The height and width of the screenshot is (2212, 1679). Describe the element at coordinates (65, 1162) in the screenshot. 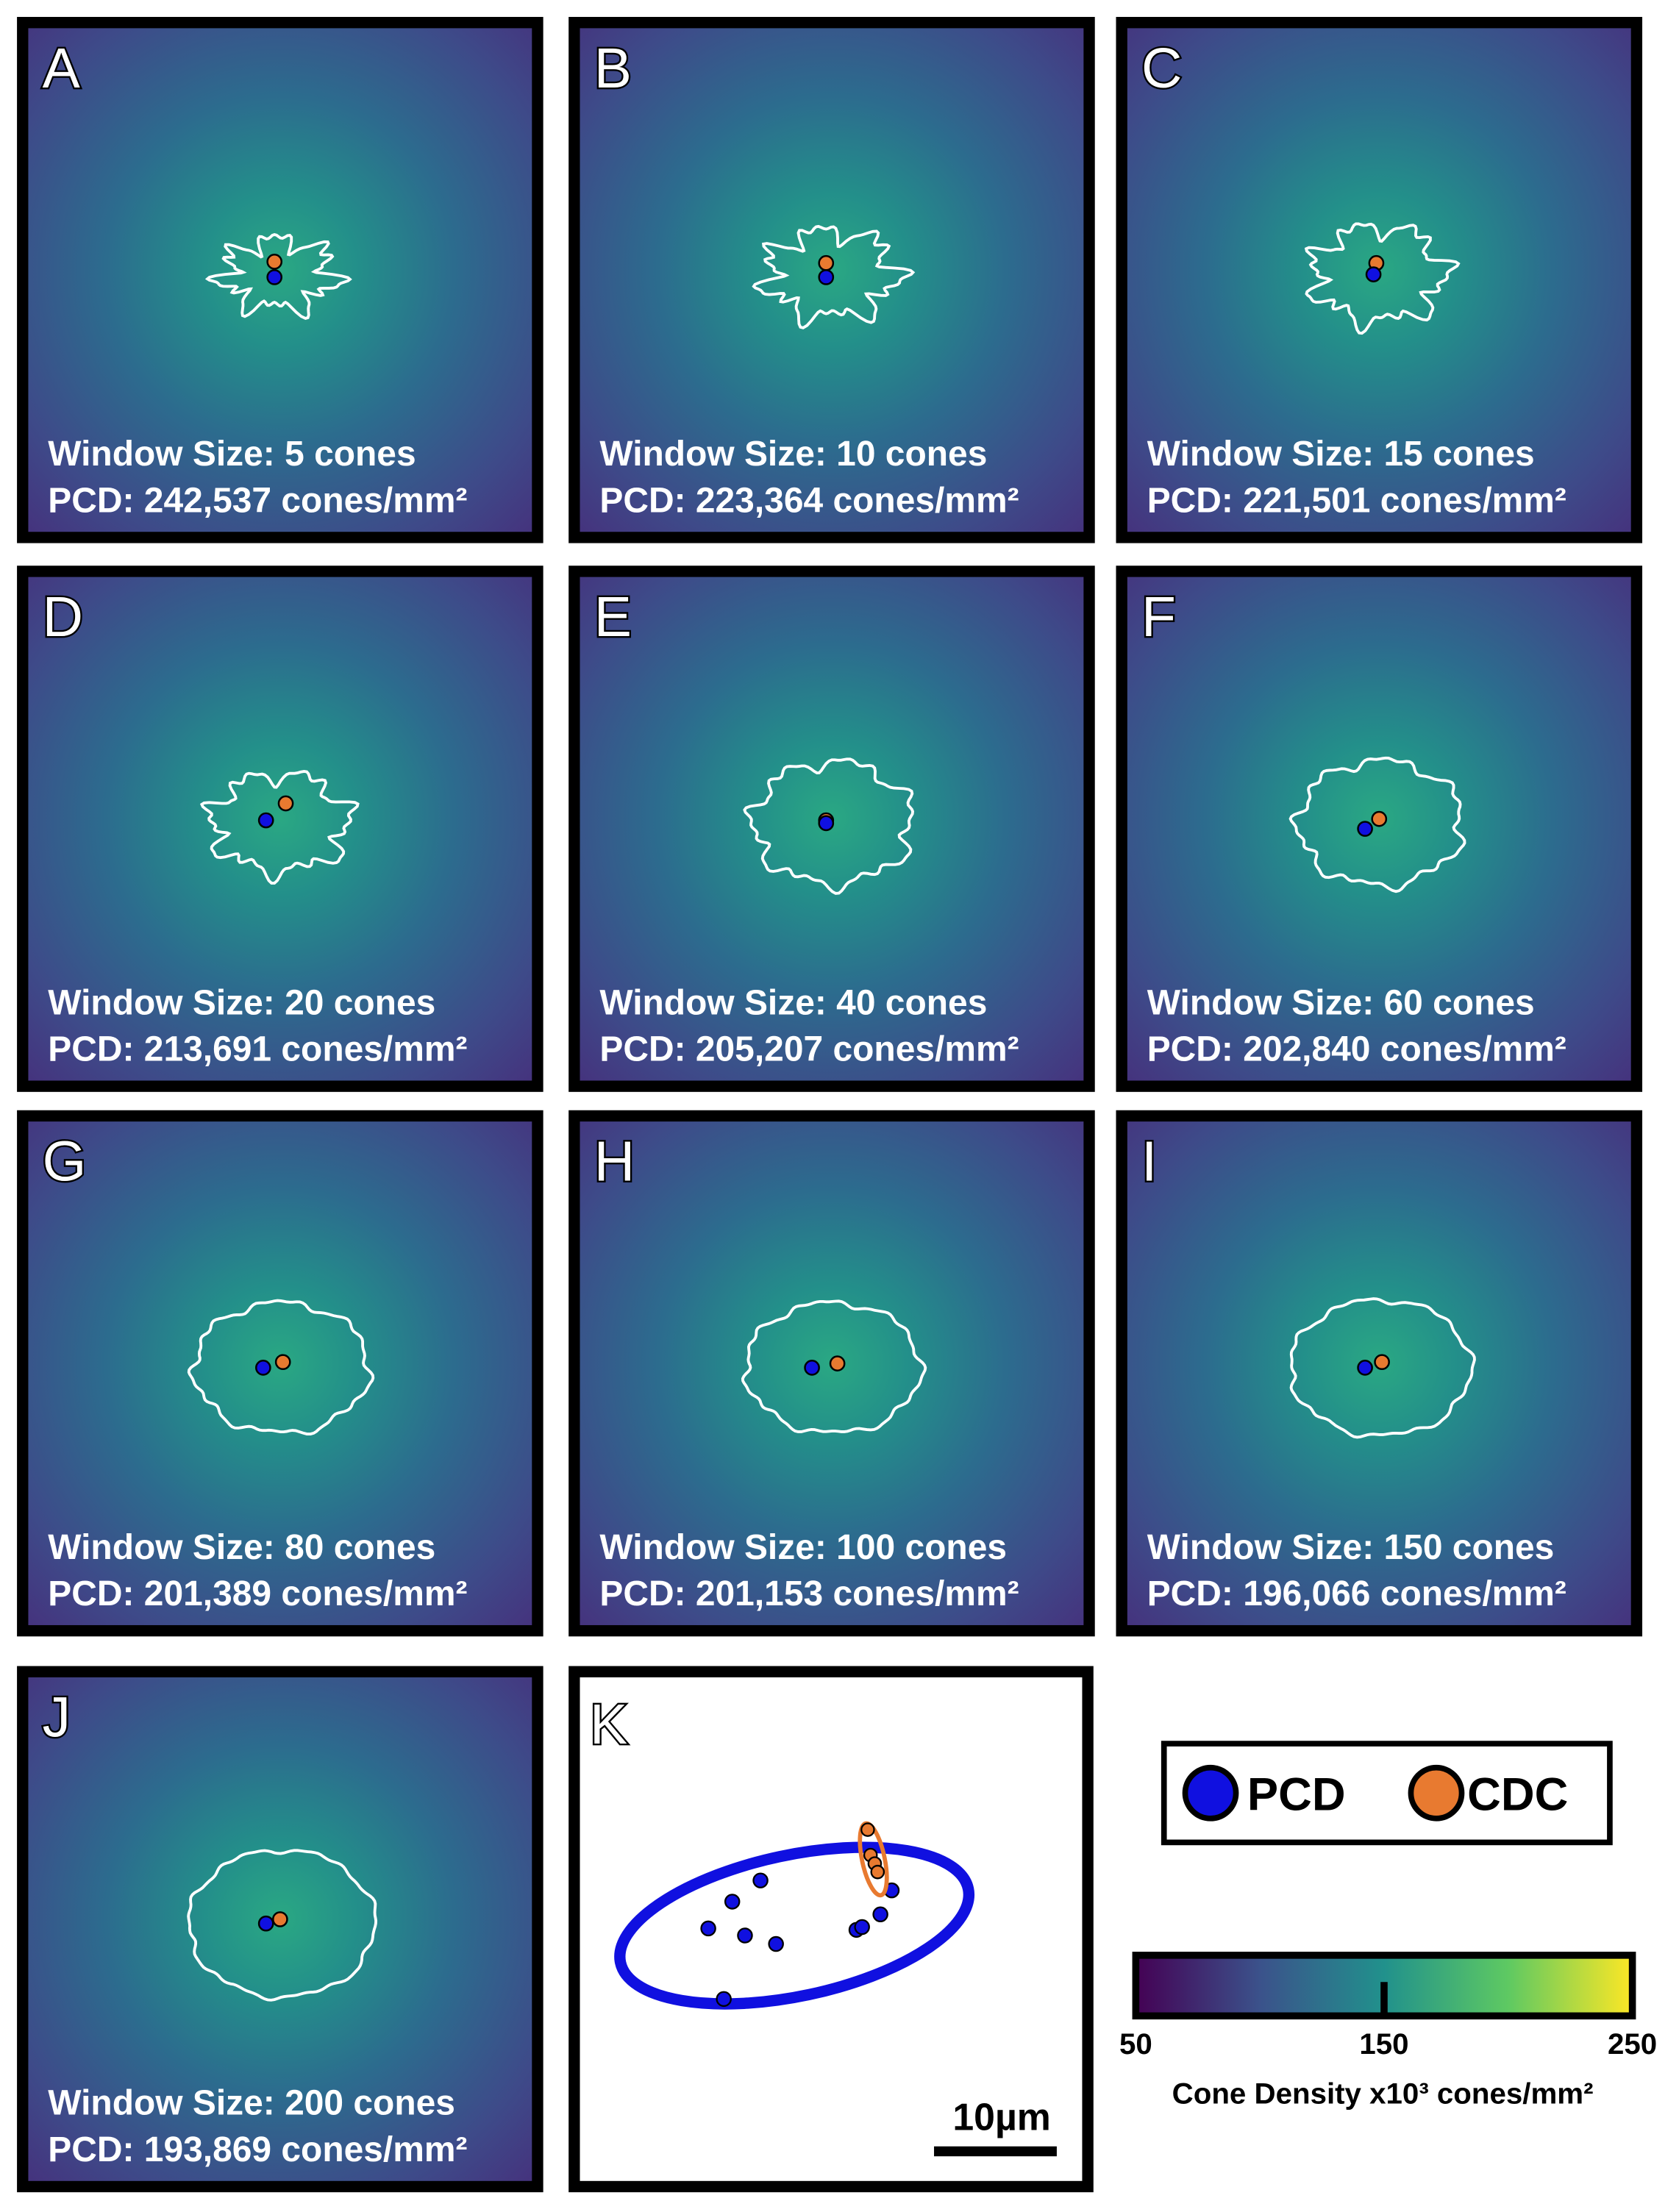

I see `panel-letter: G` at that location.